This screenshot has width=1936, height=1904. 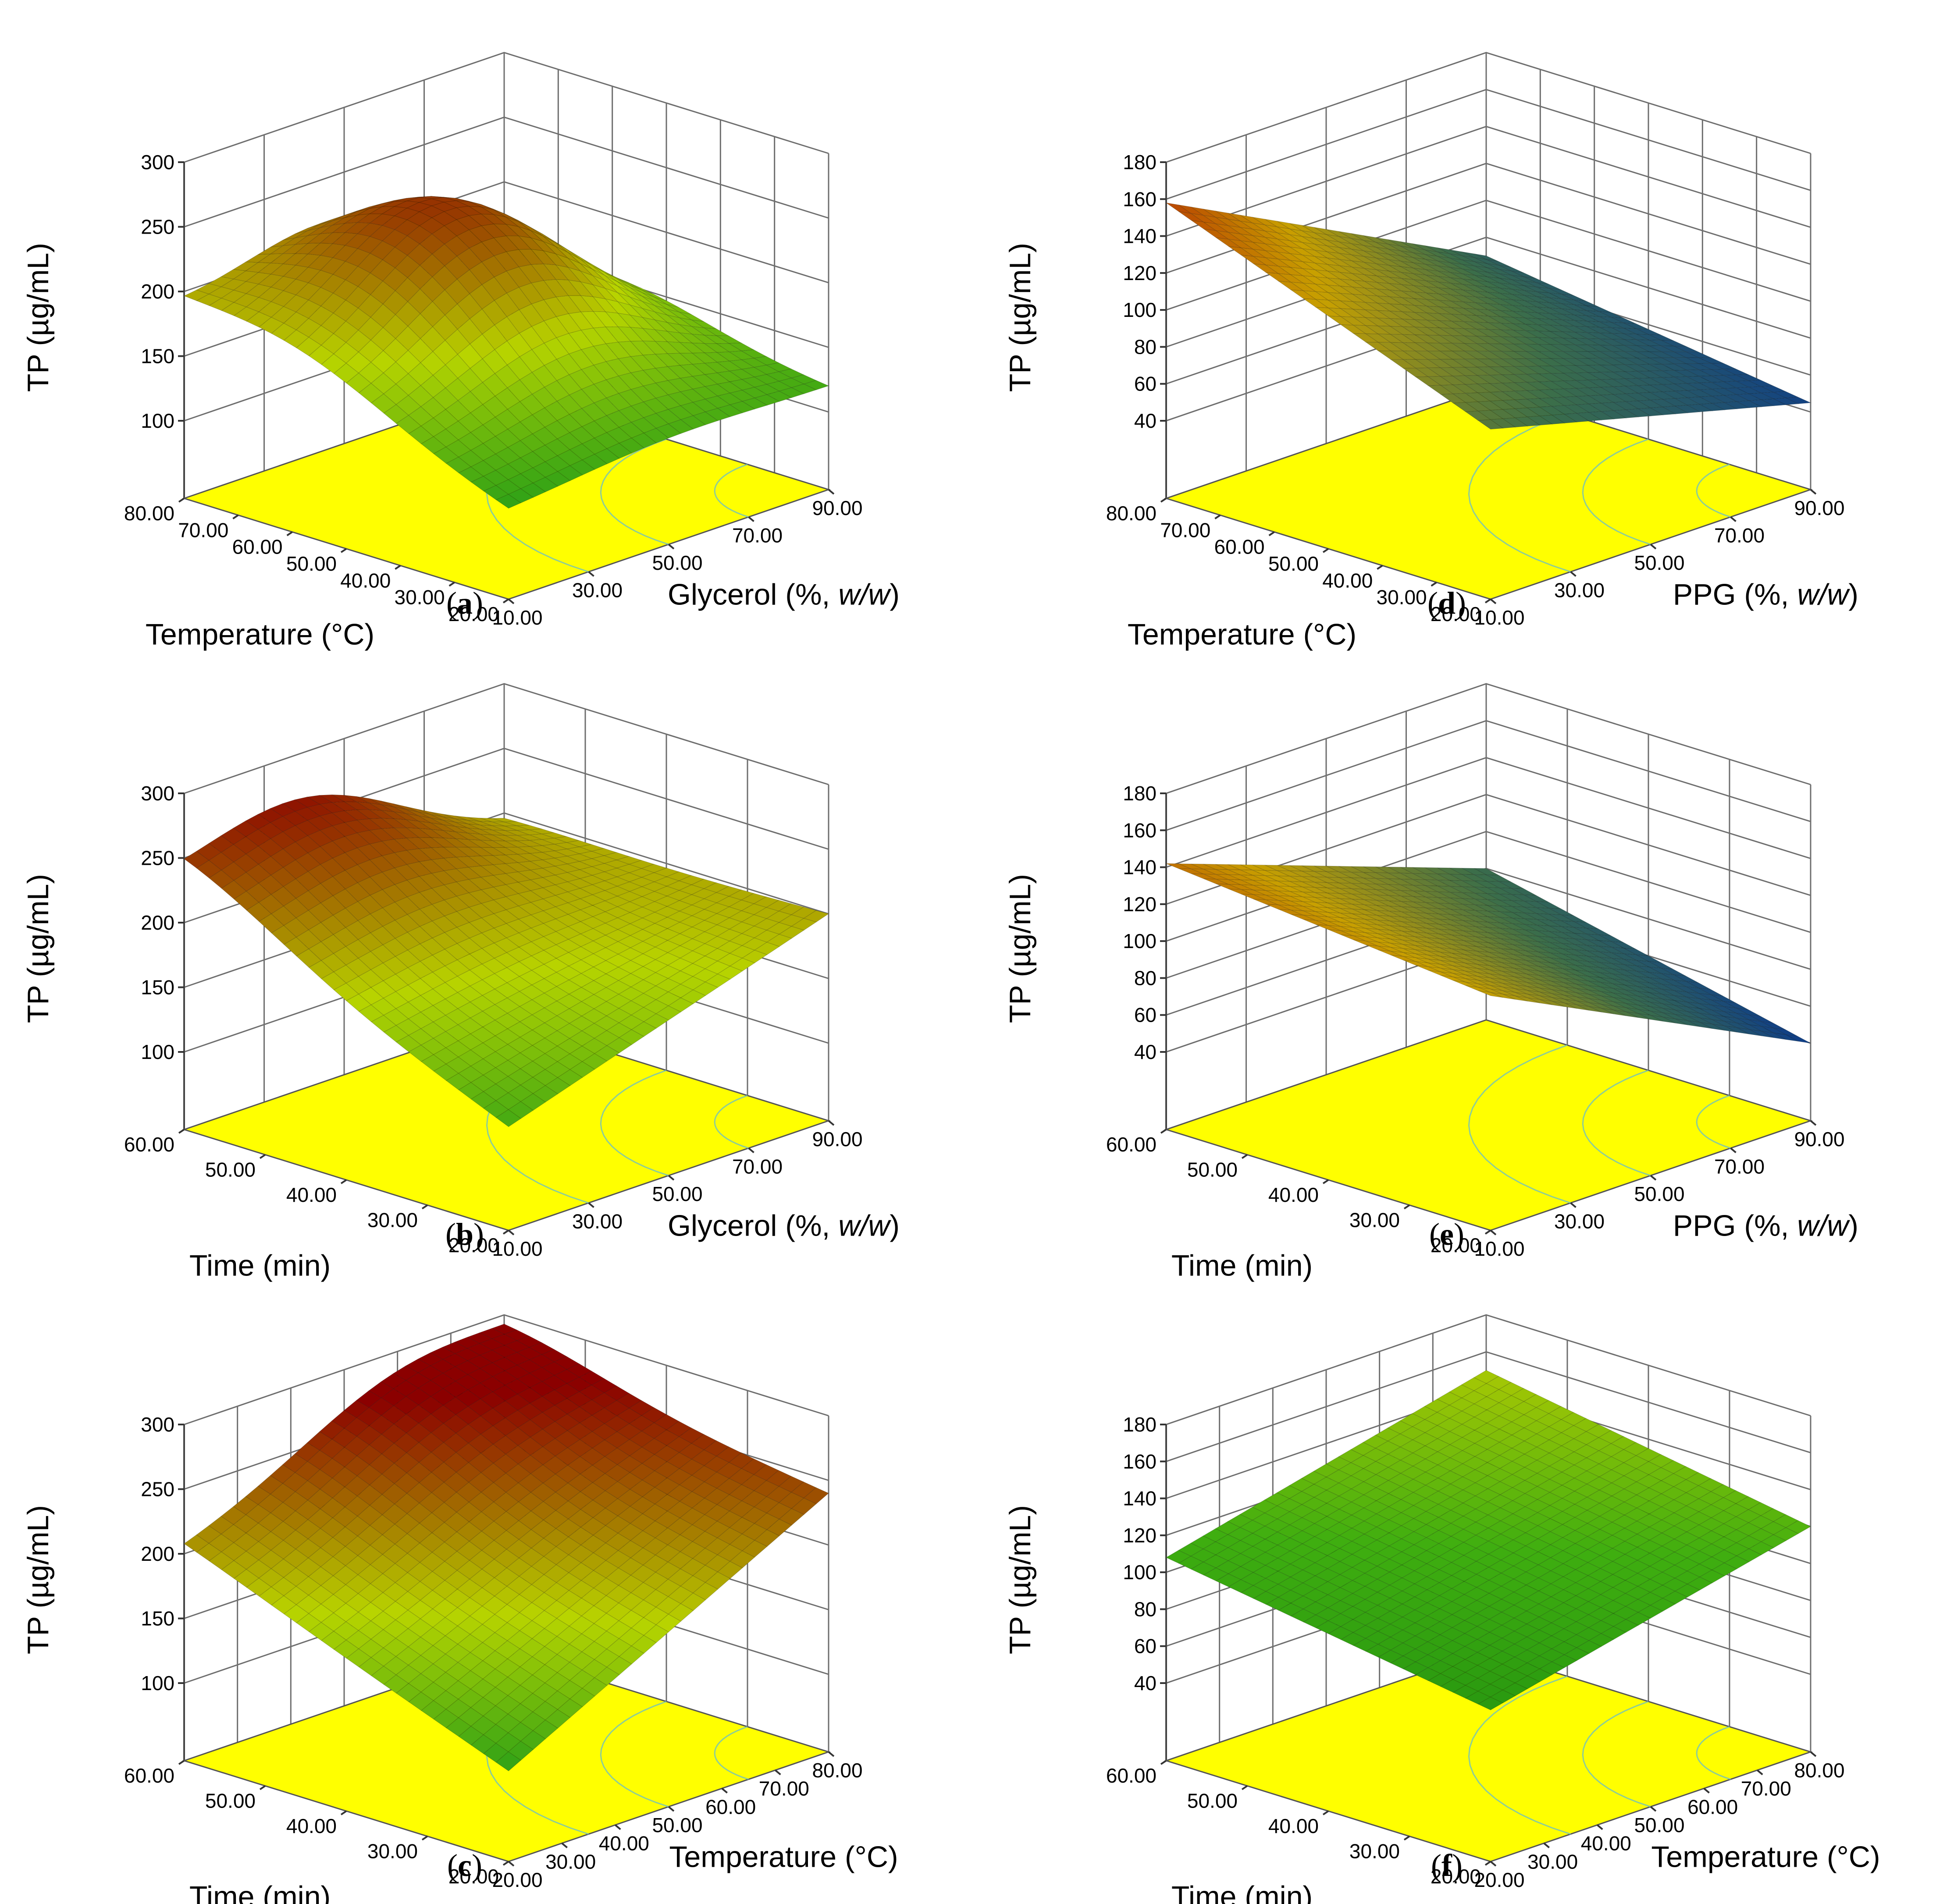 I want to click on z-tick-label: 200, so click(x=157, y=922).